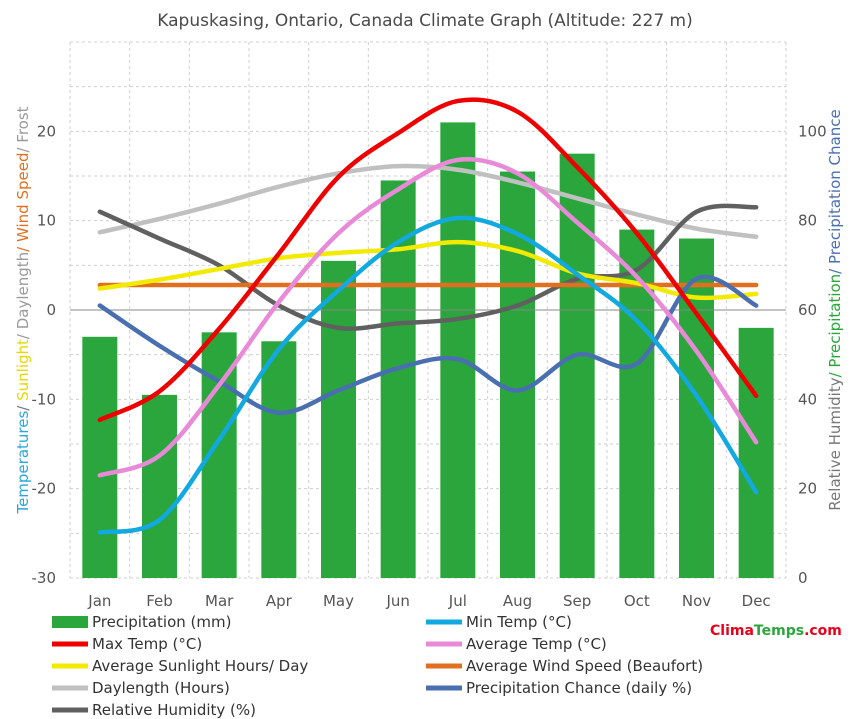  I want to click on series-line-relative-humidity, so click(428, 267).